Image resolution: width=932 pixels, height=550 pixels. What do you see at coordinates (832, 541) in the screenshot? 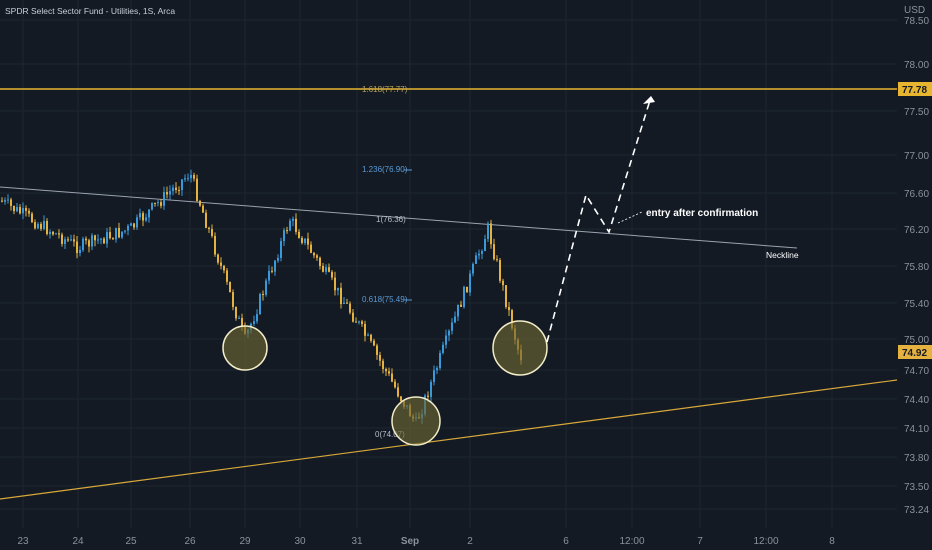
I see `time-tick-label: 8` at bounding box center [832, 541].